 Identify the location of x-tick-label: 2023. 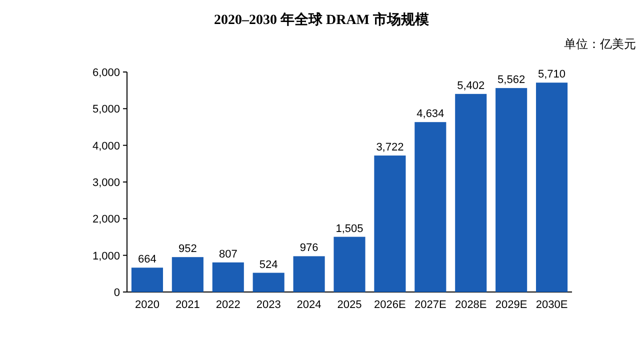
(268, 305).